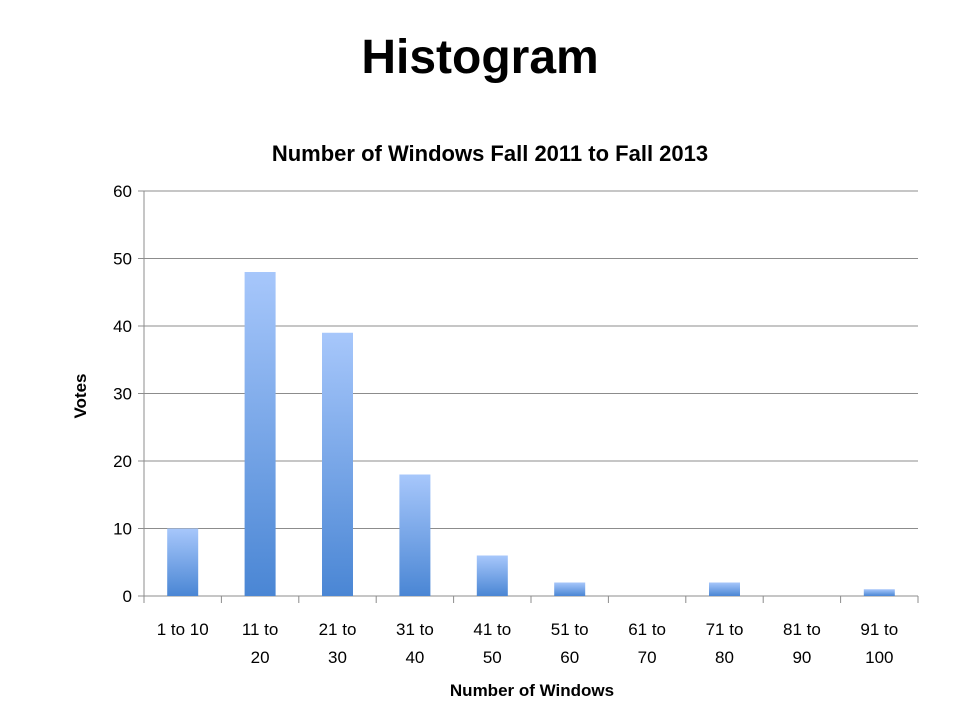 The height and width of the screenshot is (720, 960). I want to click on x-tick-label: 61 to 70, so click(647, 643).